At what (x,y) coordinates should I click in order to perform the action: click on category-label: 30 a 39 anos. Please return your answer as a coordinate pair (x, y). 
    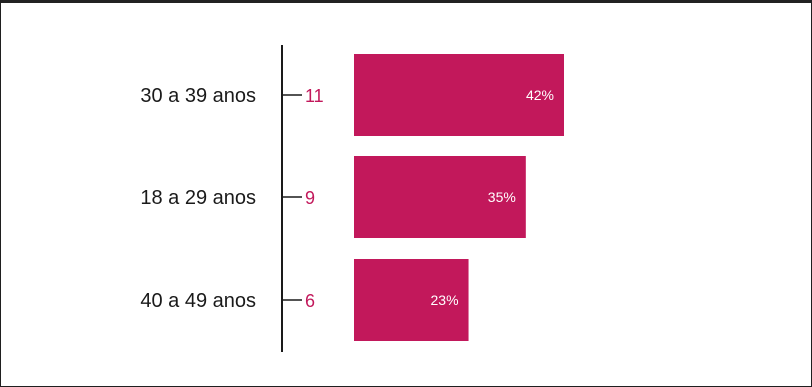
    Looking at the image, I should click on (198, 96).